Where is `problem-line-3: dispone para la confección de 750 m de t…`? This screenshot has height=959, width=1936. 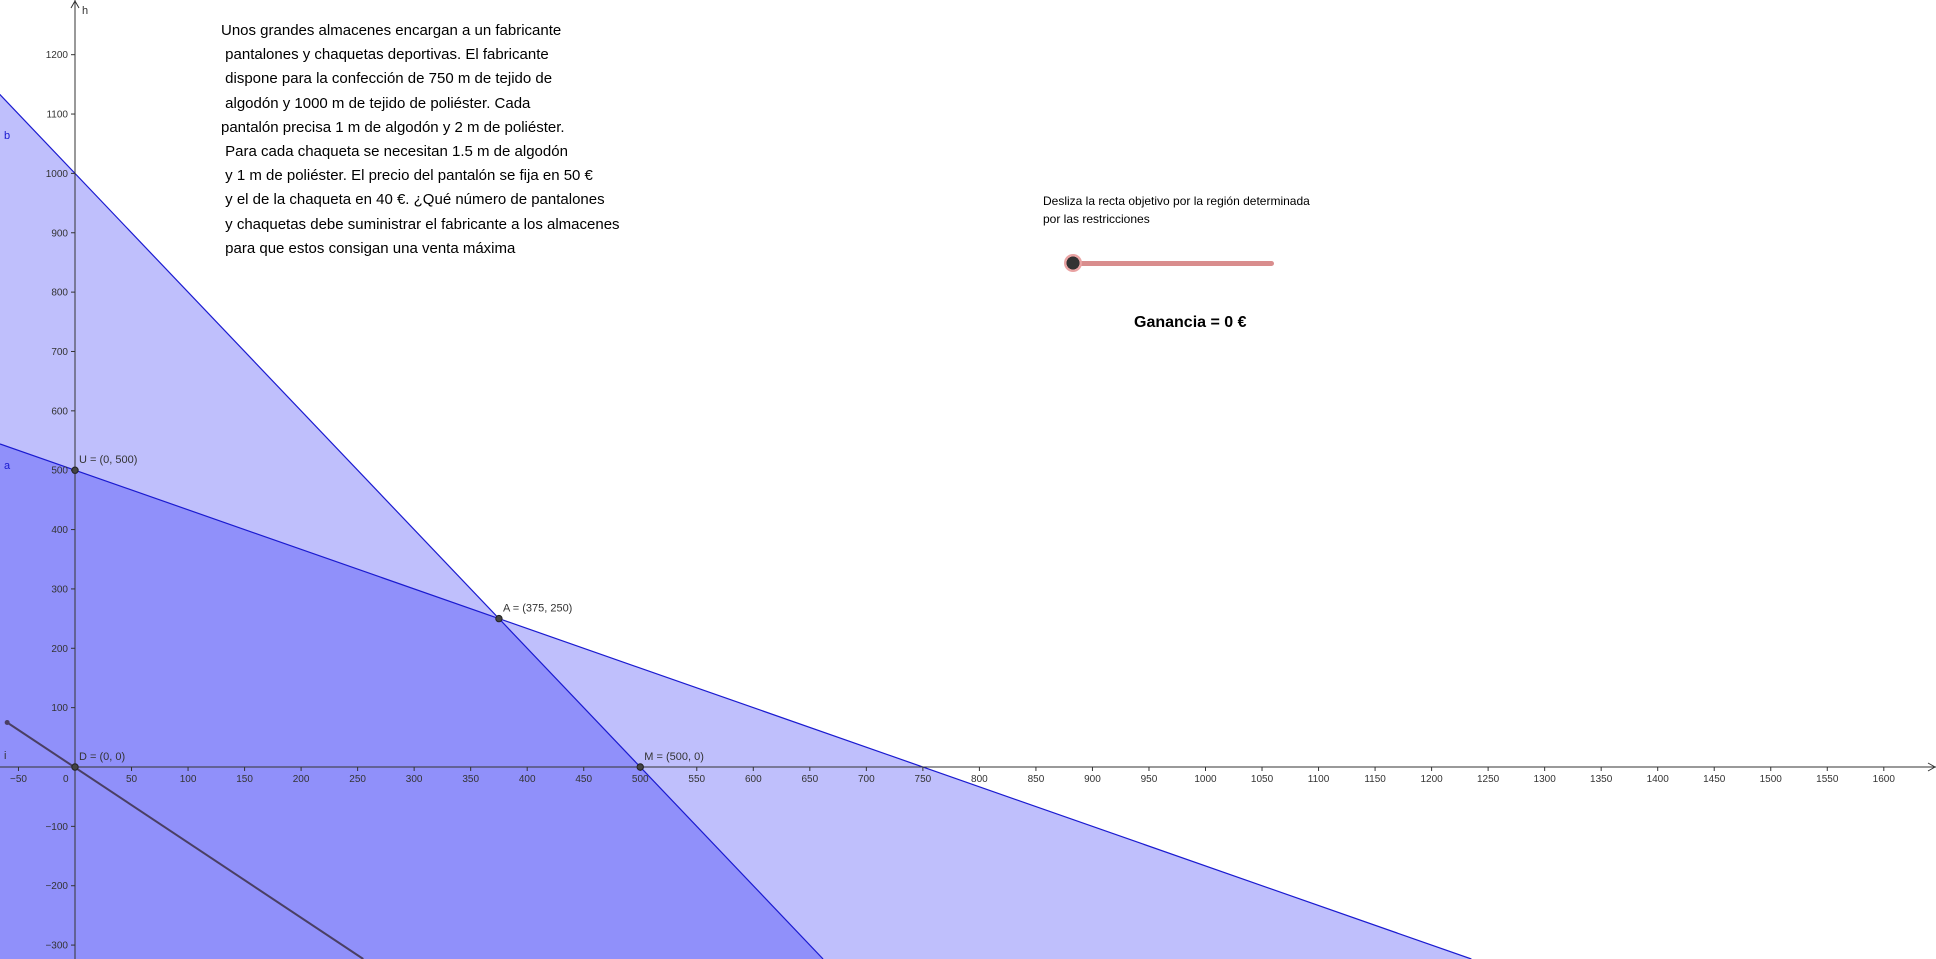
problem-line-3: dispone para la confección de 750 m de t… is located at coordinates (387, 79).